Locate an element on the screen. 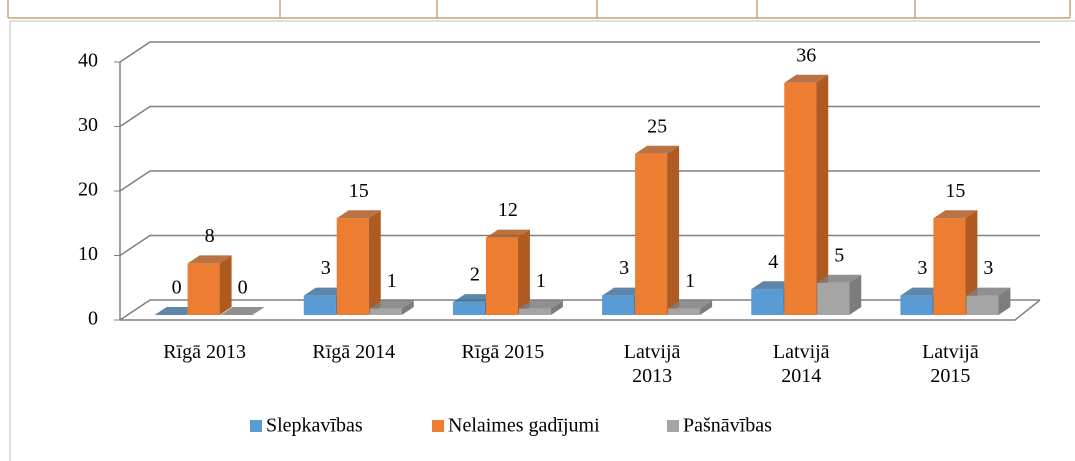 The height and width of the screenshot is (461, 1075). y-tick-label: 10 is located at coordinates (88, 254).